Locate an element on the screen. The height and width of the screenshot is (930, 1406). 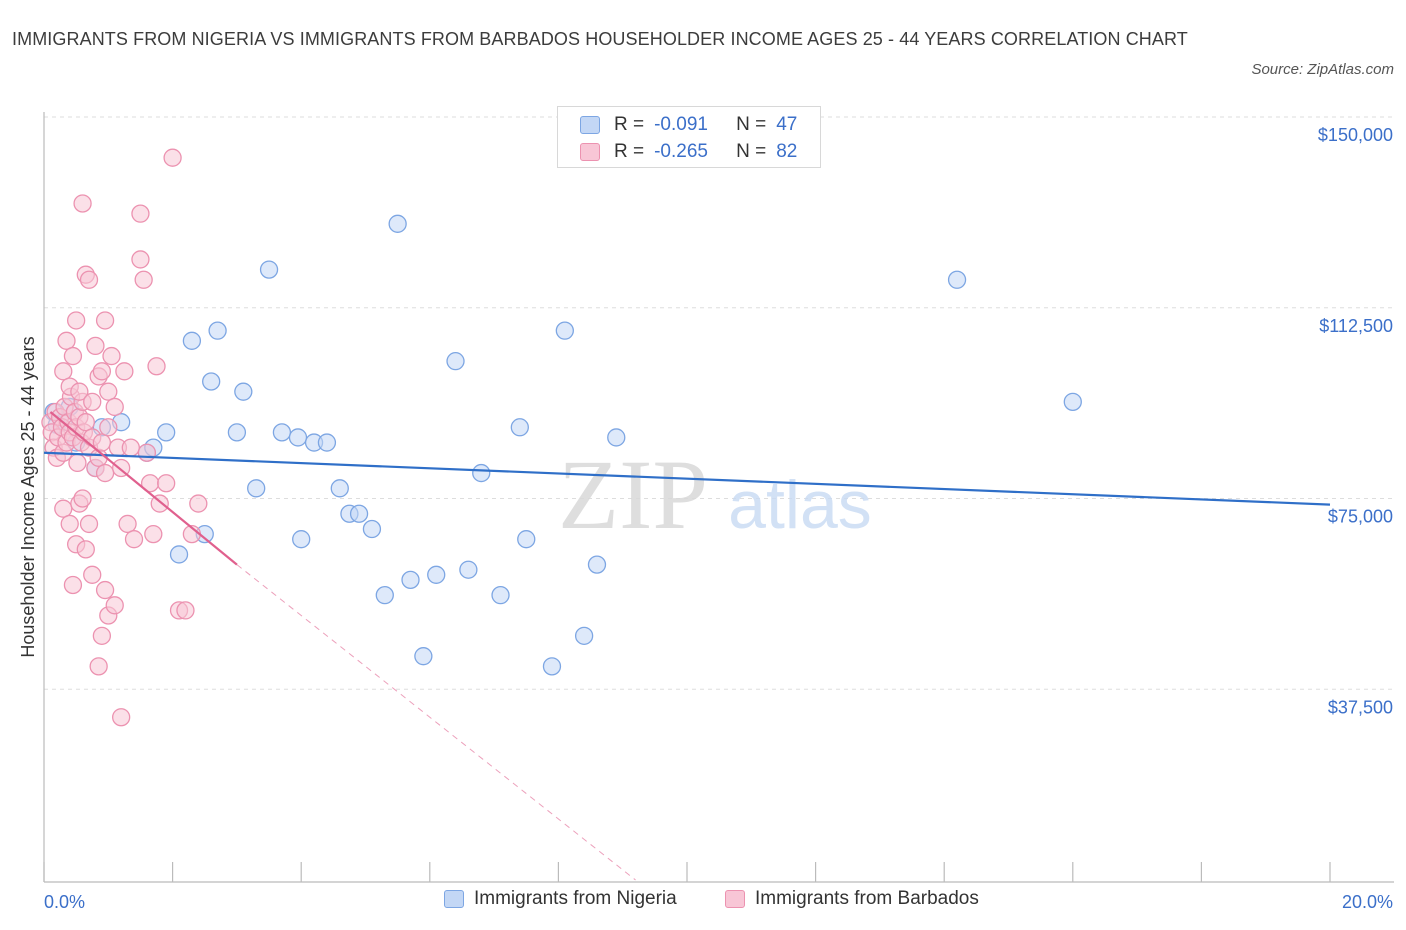
legend-row-barbados: R = -0.265 N = 82 is located at coordinates (688, 152).